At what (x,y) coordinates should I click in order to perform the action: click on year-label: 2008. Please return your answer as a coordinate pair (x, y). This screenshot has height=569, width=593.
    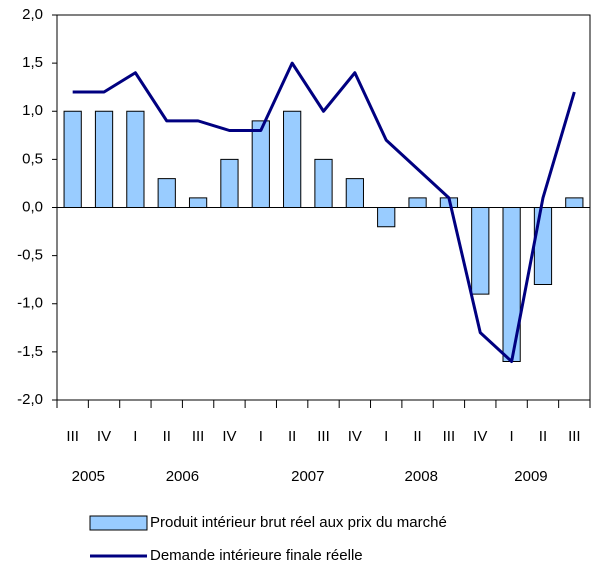
    Looking at the image, I should click on (421, 476).